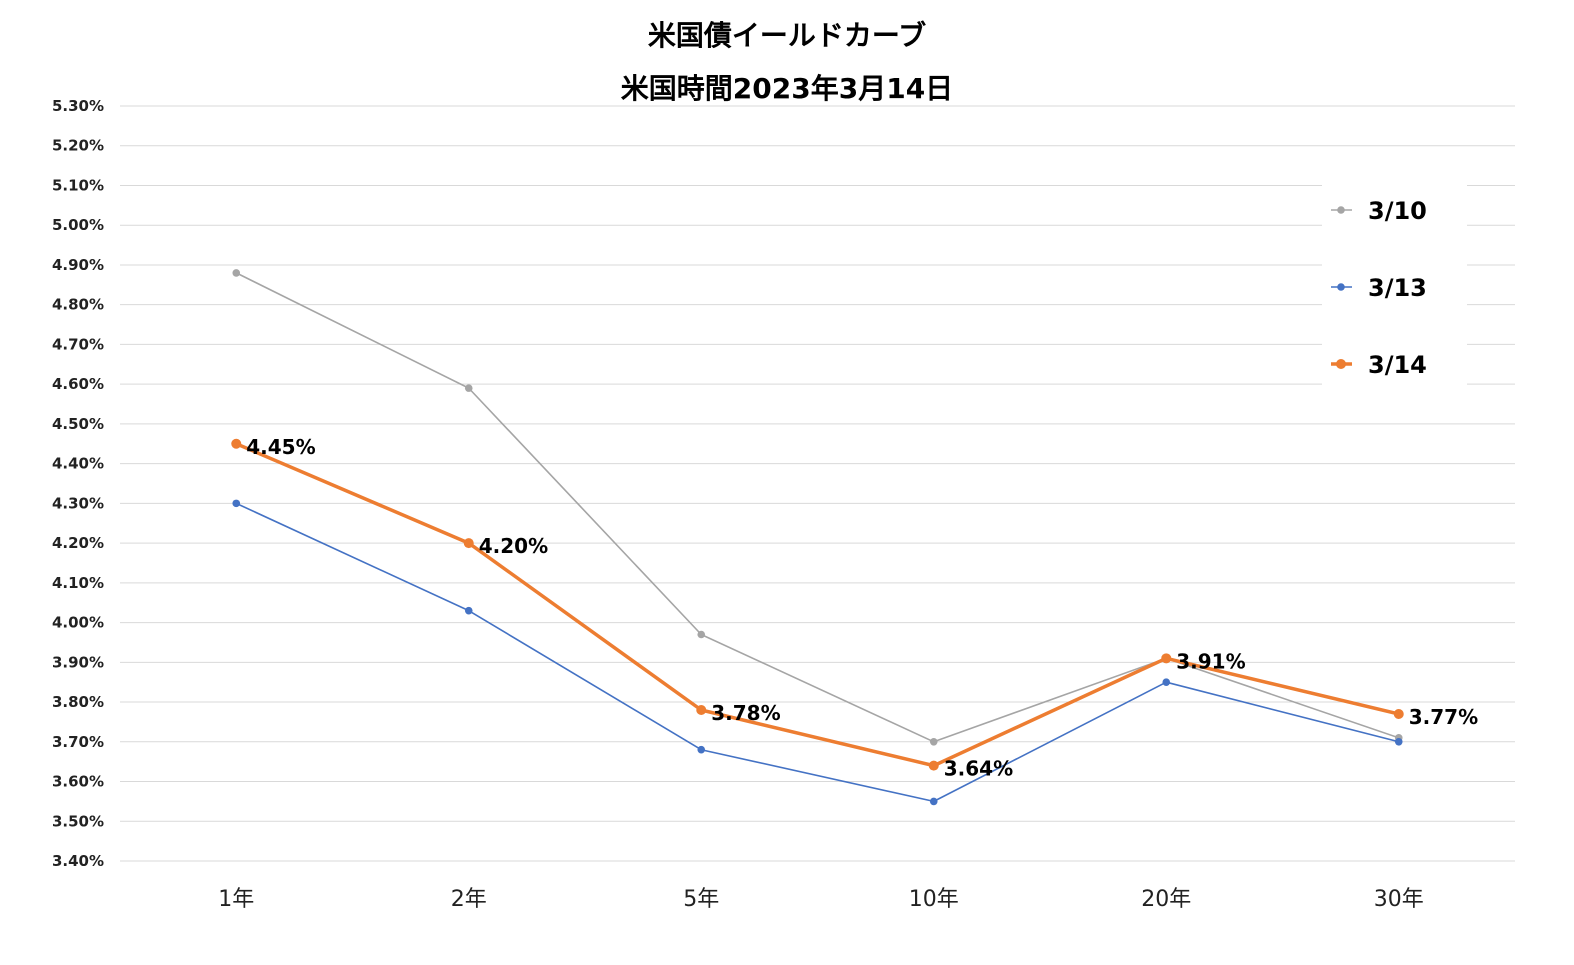  I want to click on y-tick-label: 4.20%, so click(78, 543).